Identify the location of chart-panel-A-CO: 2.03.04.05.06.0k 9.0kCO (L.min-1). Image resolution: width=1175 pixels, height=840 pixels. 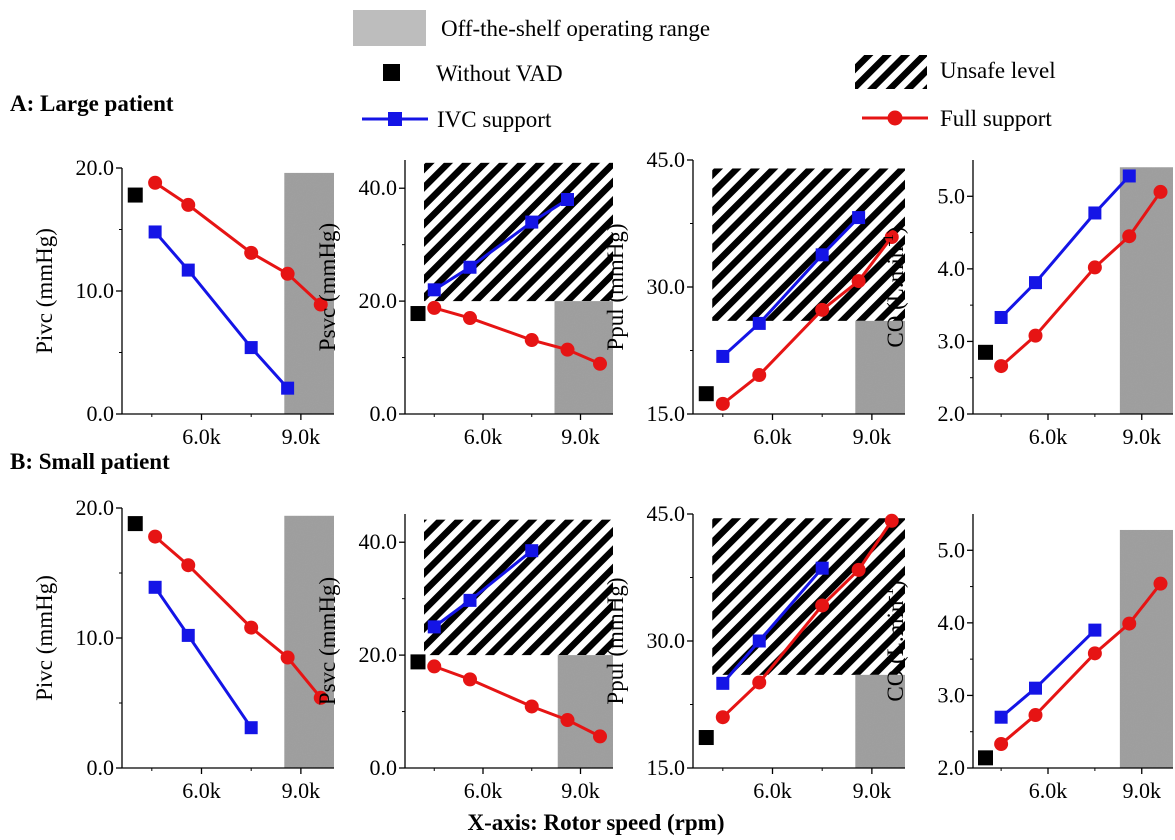
(1027, 304).